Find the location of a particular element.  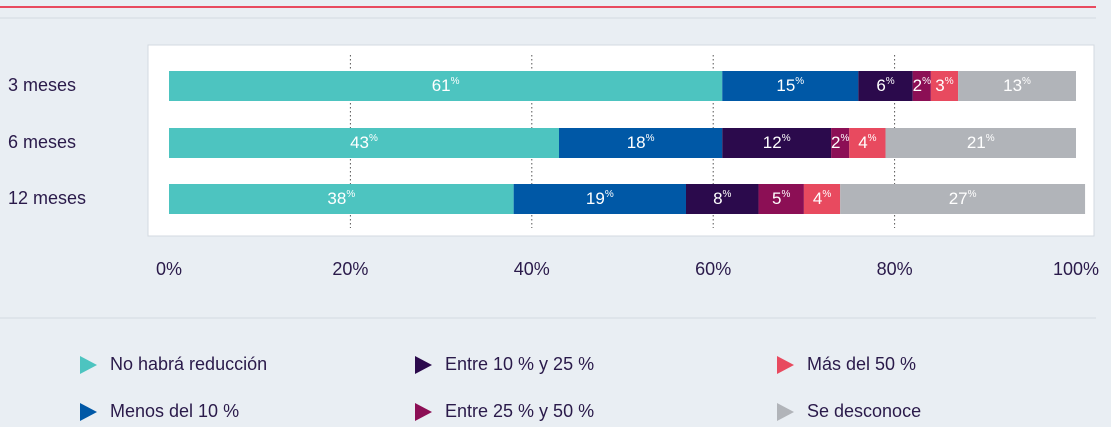

x-tick-label: 60% is located at coordinates (713, 269).